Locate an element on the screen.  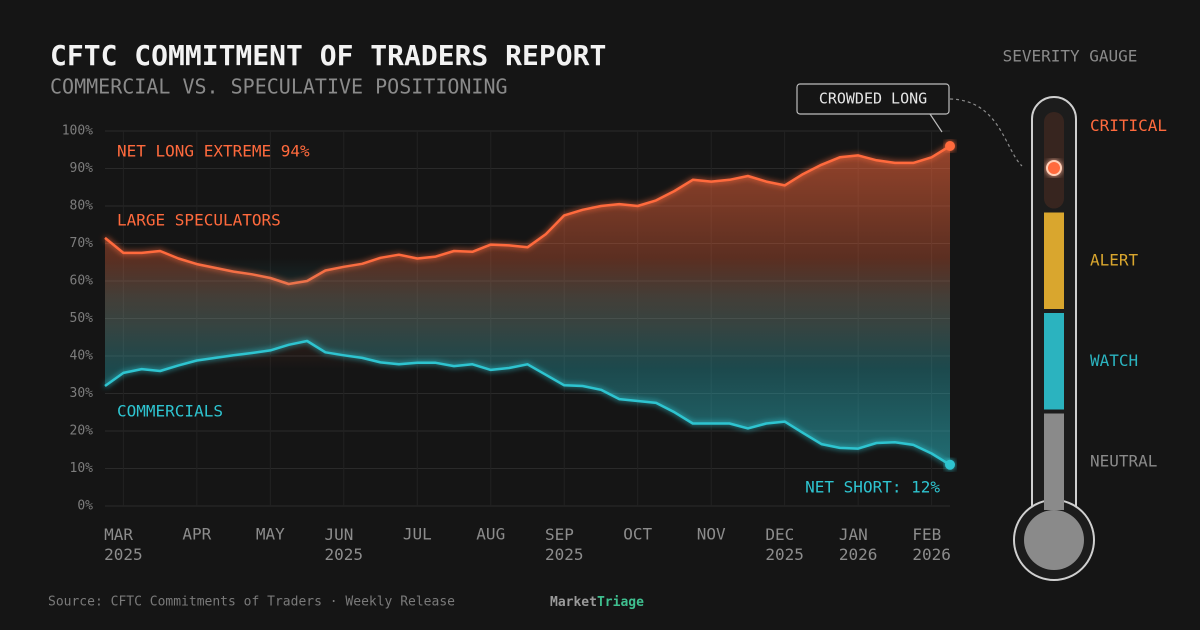
x-tick-line: SEP is located at coordinates (564, 534).